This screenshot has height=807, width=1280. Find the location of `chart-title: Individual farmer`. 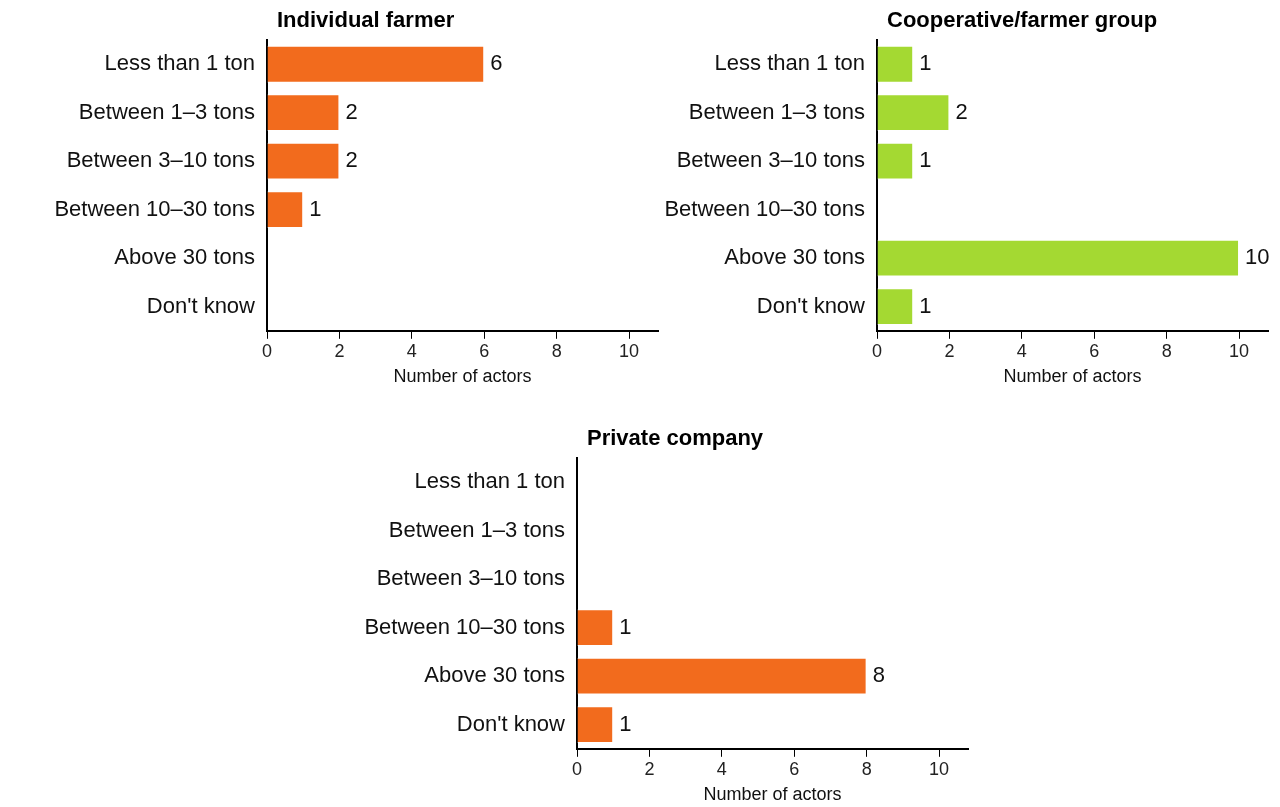

chart-title: Individual farmer is located at coordinates (366, 20).